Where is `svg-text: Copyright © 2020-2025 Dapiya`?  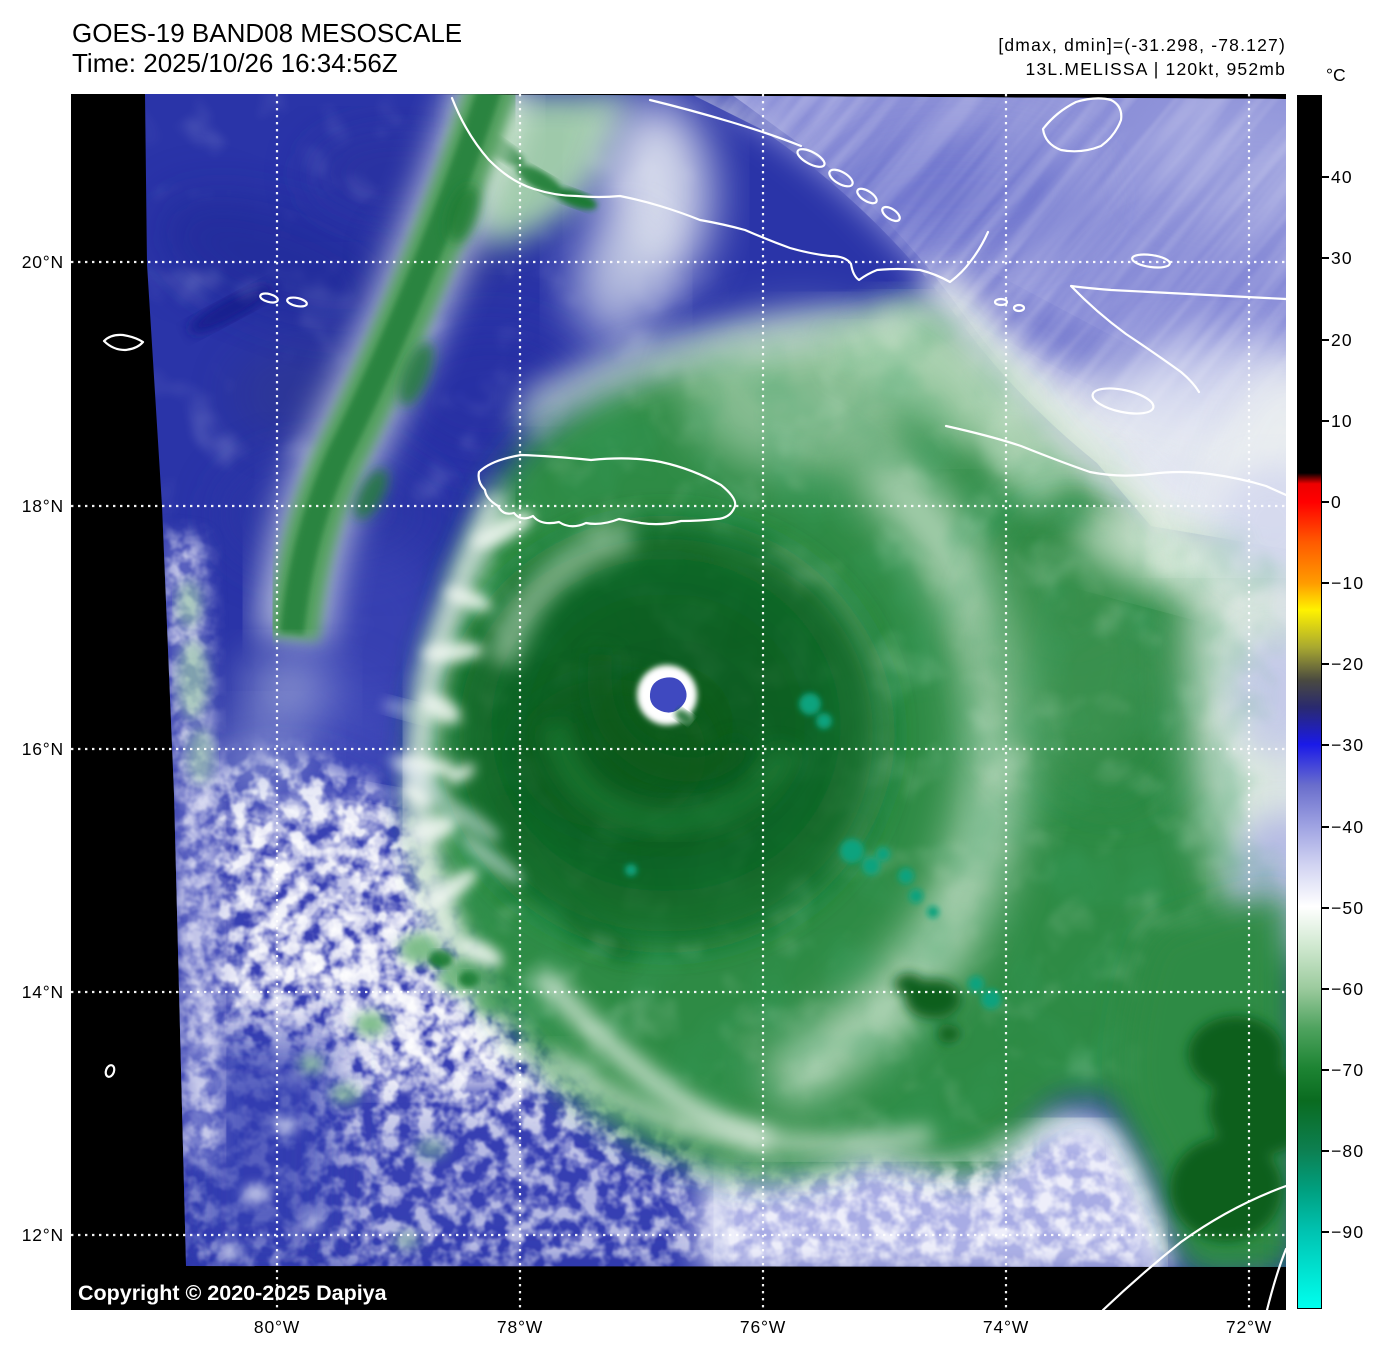
svg-text: Copyright © 2020-2025 Dapiya is located at coordinates (233, 1293).